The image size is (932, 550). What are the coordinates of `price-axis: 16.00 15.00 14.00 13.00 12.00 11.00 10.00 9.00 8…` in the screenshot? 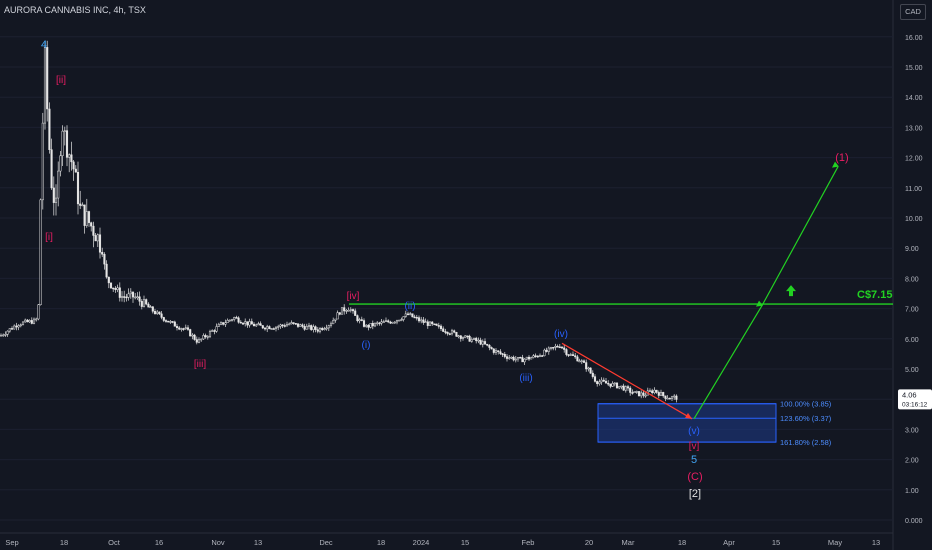 It's located at (915, 280).